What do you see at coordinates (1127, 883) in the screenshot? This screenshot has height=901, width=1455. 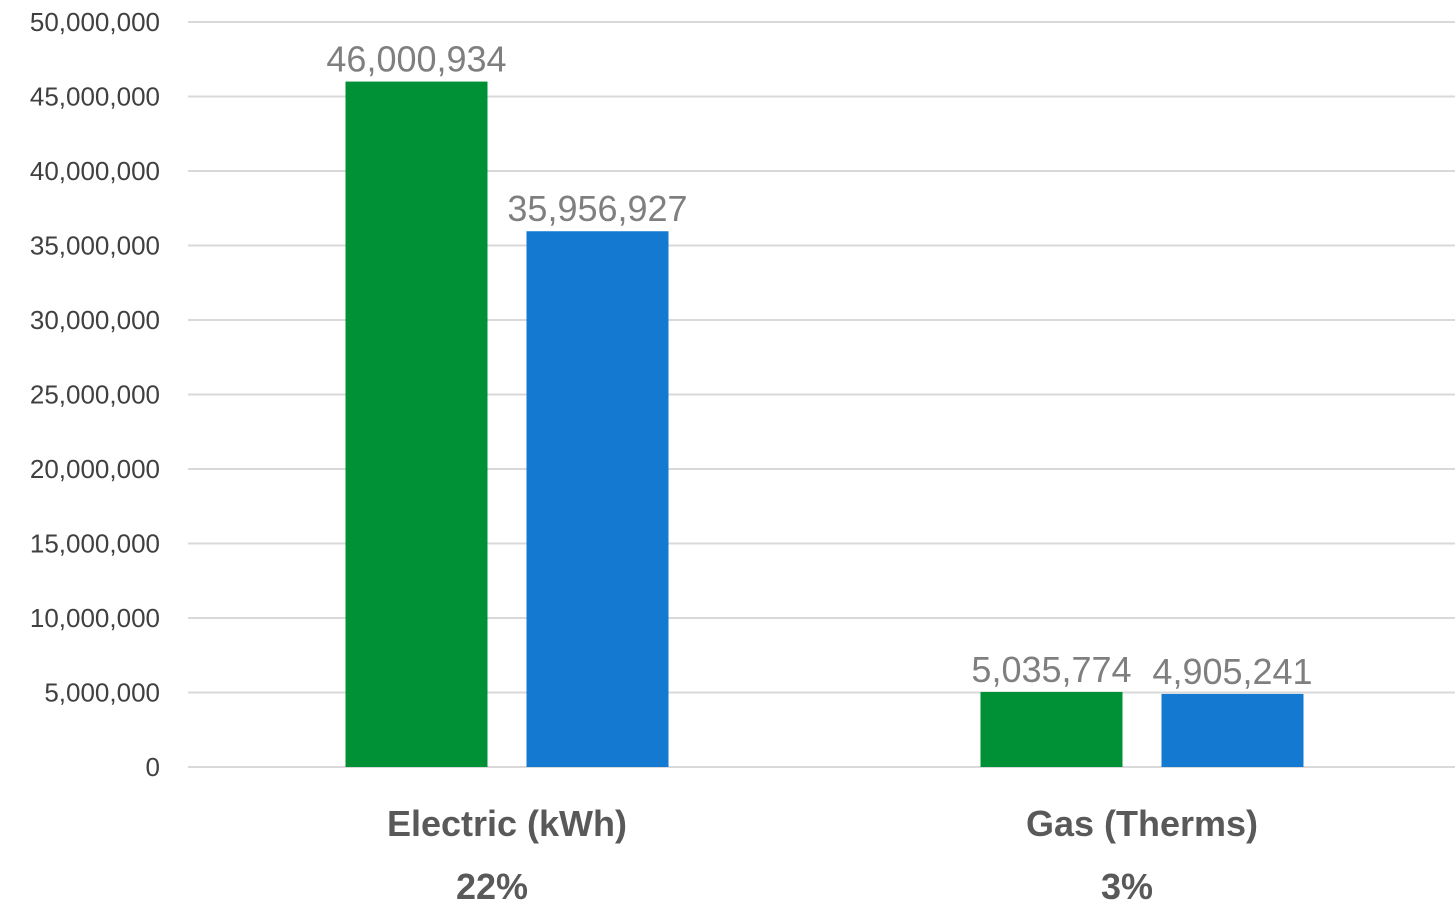 I see `x-category-sublabel: 3%` at bounding box center [1127, 883].